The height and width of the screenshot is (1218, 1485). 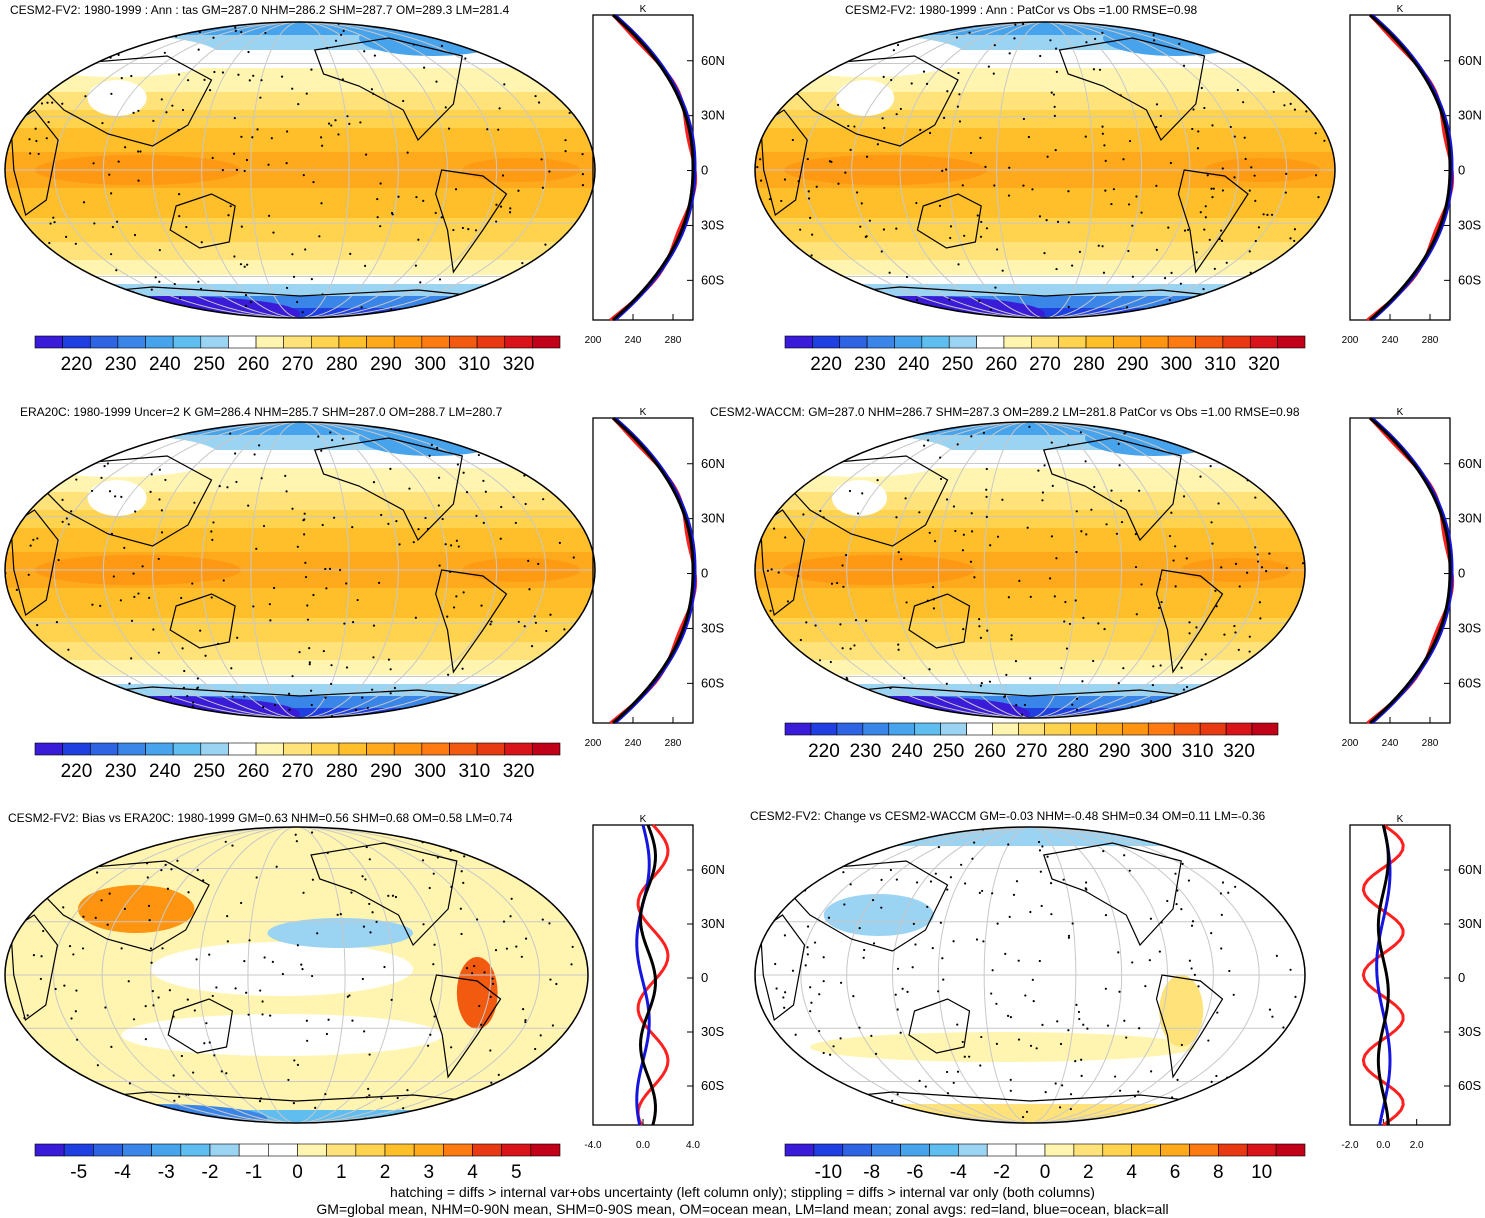 What do you see at coordinates (654, 982) in the screenshot?
I see `zonal-mean-plot: K 60N 30N 0 30S 60S -4.0 0.0 4.0` at bounding box center [654, 982].